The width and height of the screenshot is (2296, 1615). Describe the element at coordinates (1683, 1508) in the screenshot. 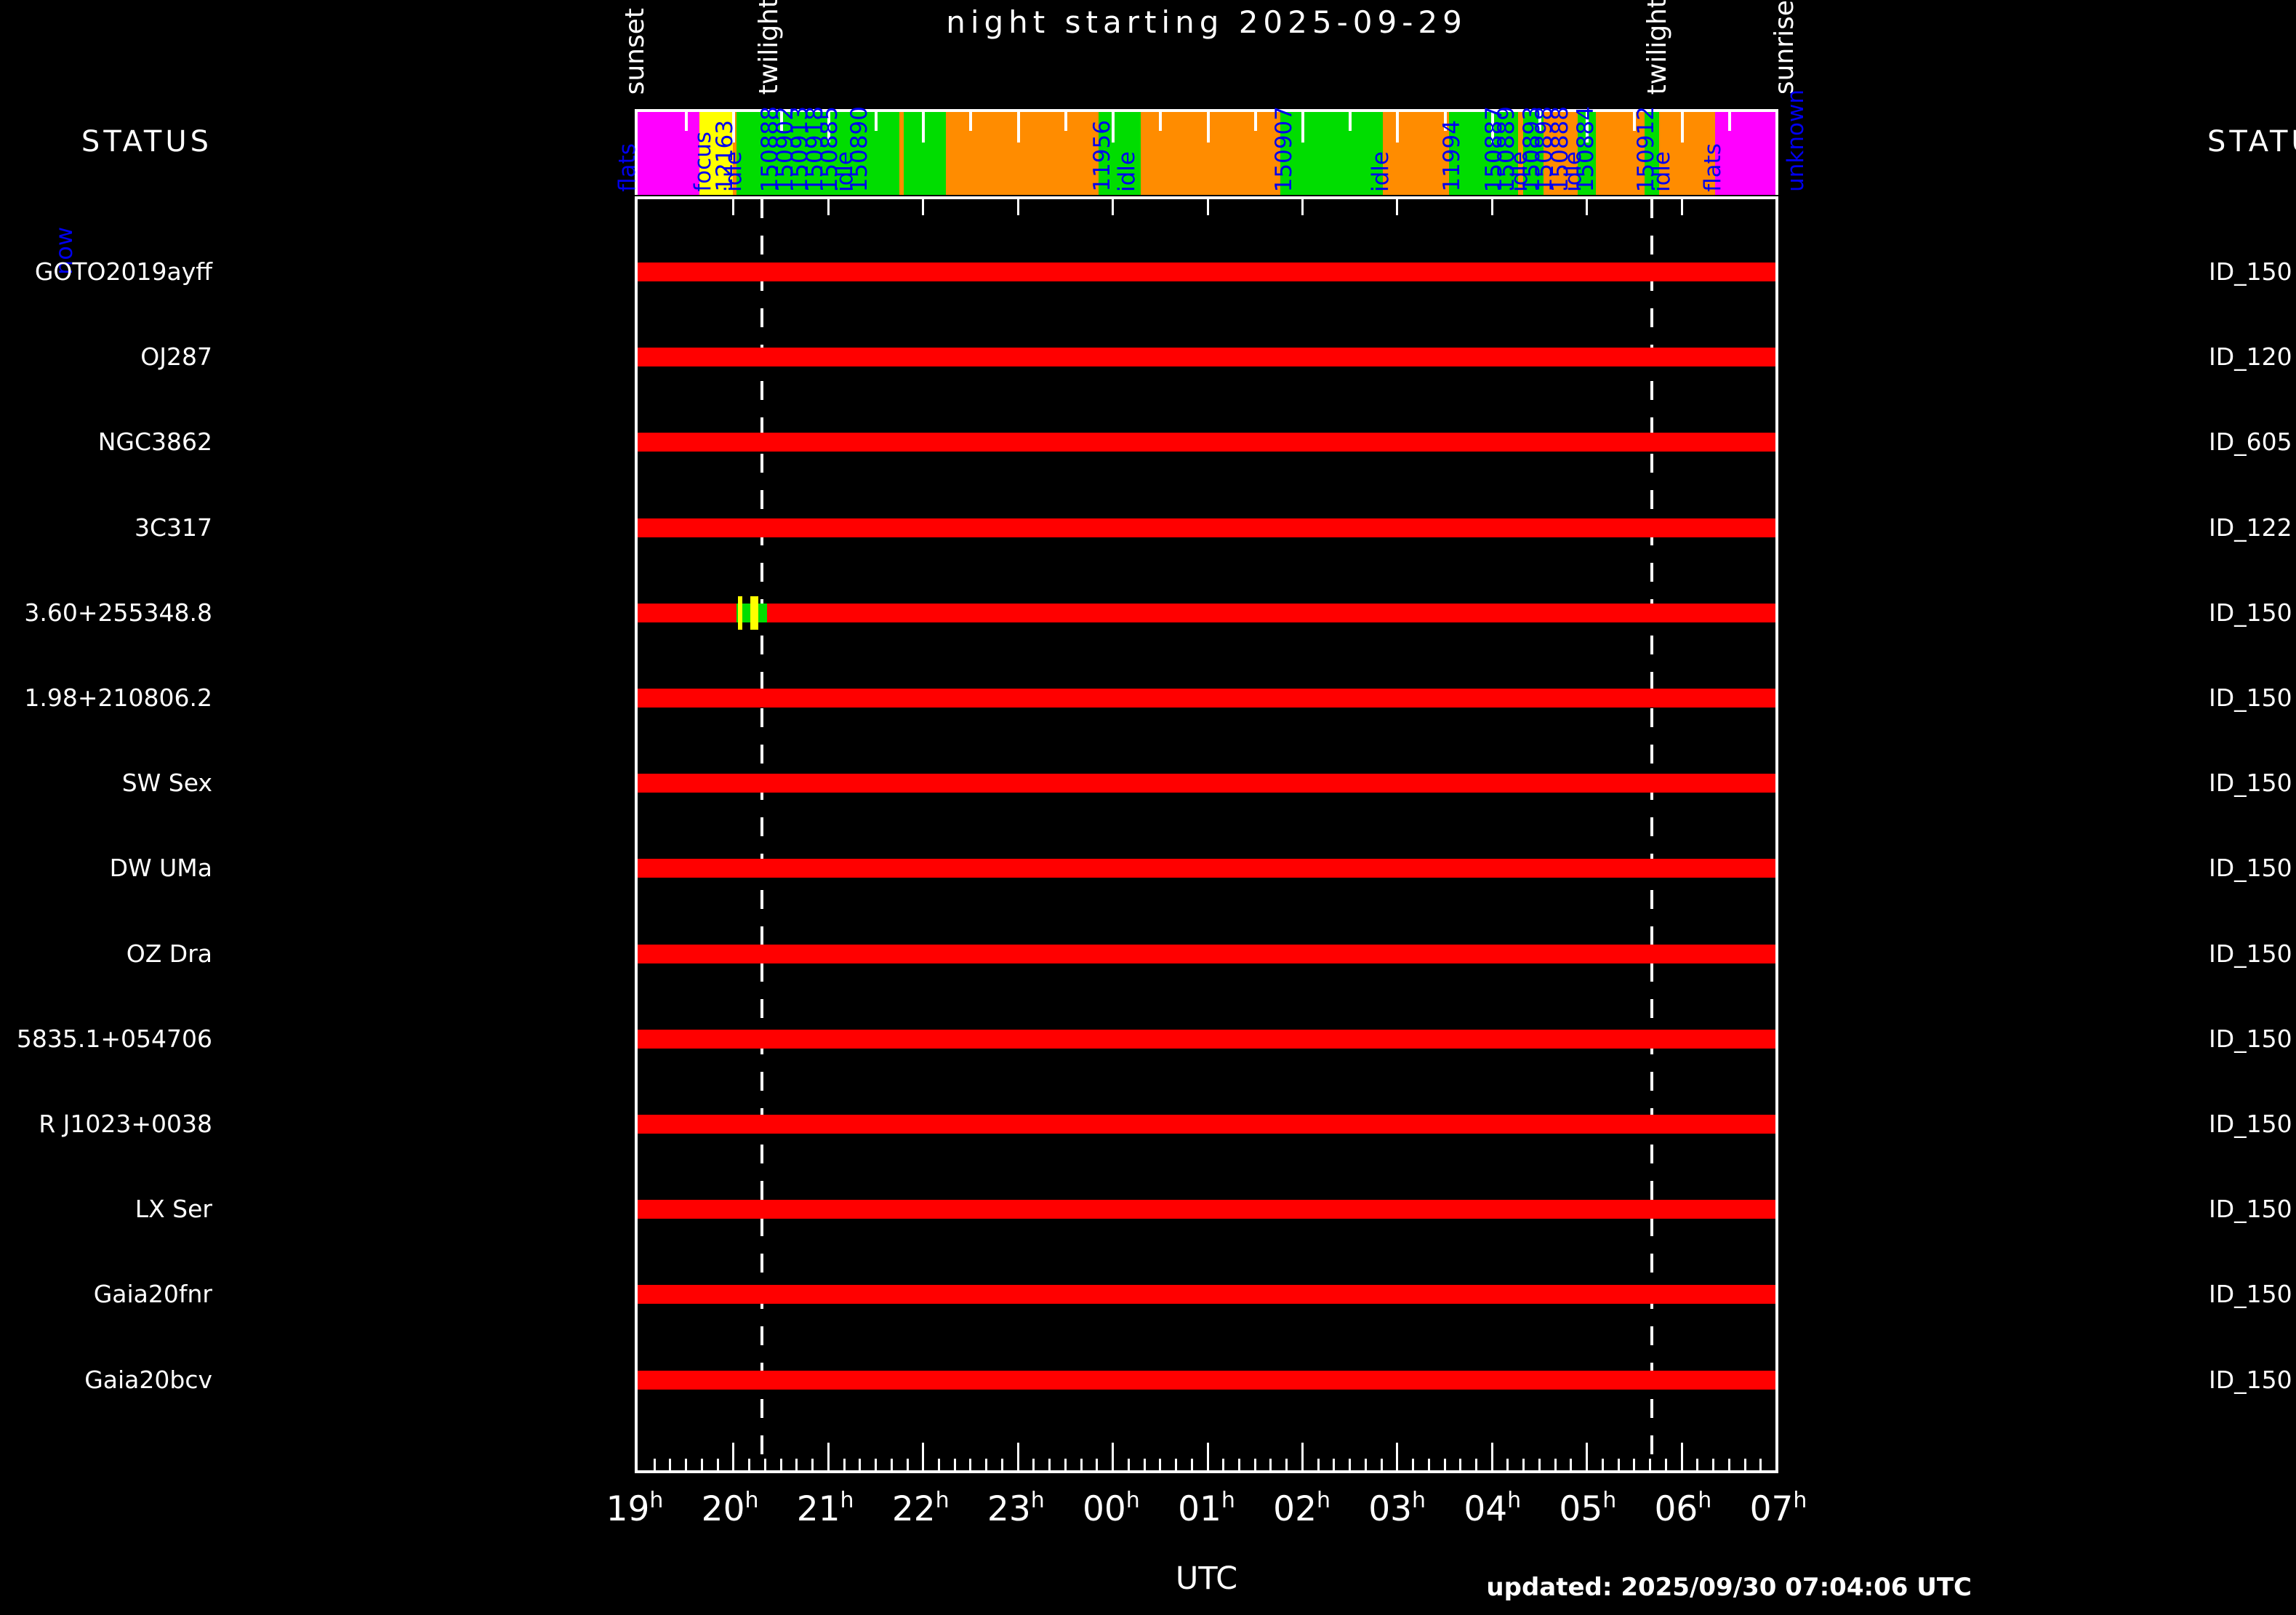

I see `hour-label: 06h` at that location.